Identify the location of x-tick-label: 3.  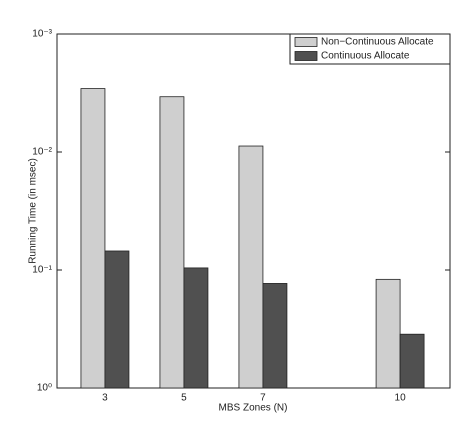
(105, 398).